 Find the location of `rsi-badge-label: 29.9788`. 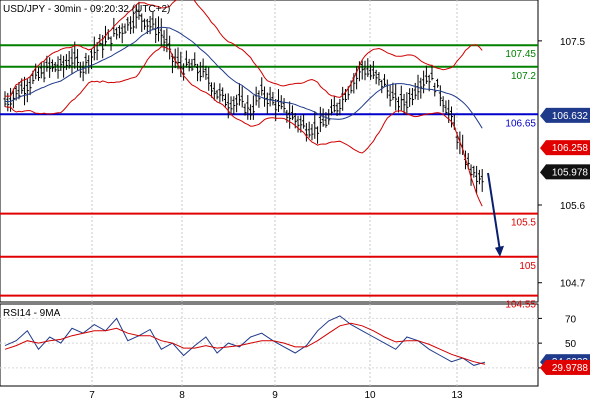

rsi-badge-label: 29.9788 is located at coordinates (570, 368).